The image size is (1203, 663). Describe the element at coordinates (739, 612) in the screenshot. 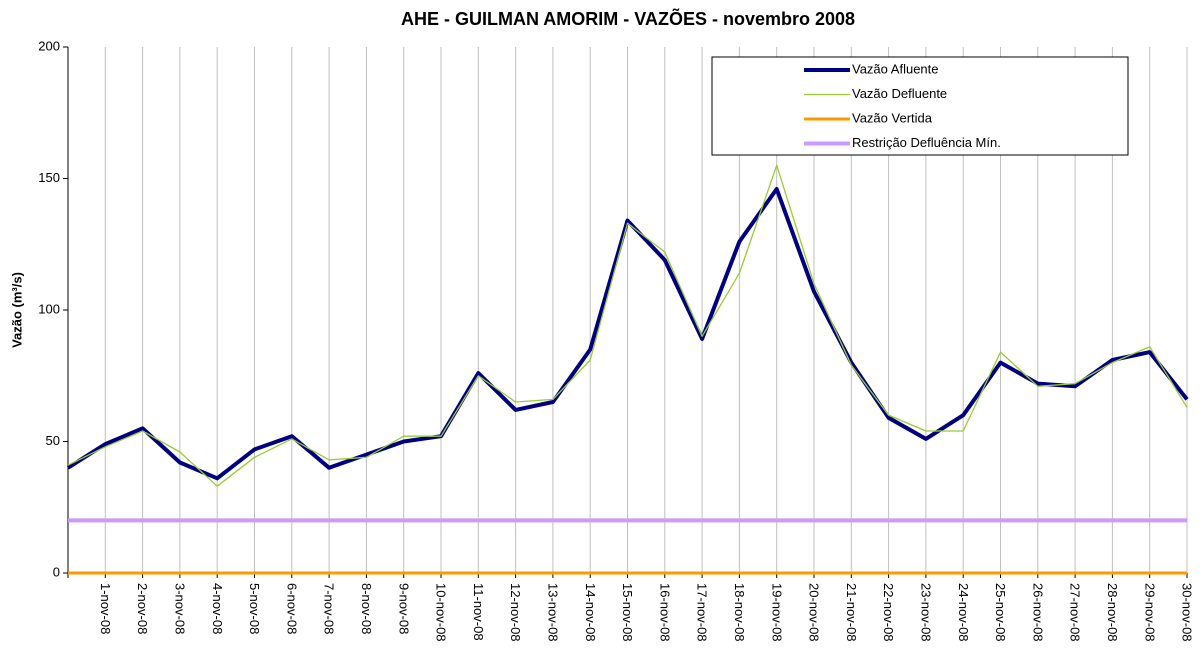

I see `x-tick-label: 18-nov-08` at that location.